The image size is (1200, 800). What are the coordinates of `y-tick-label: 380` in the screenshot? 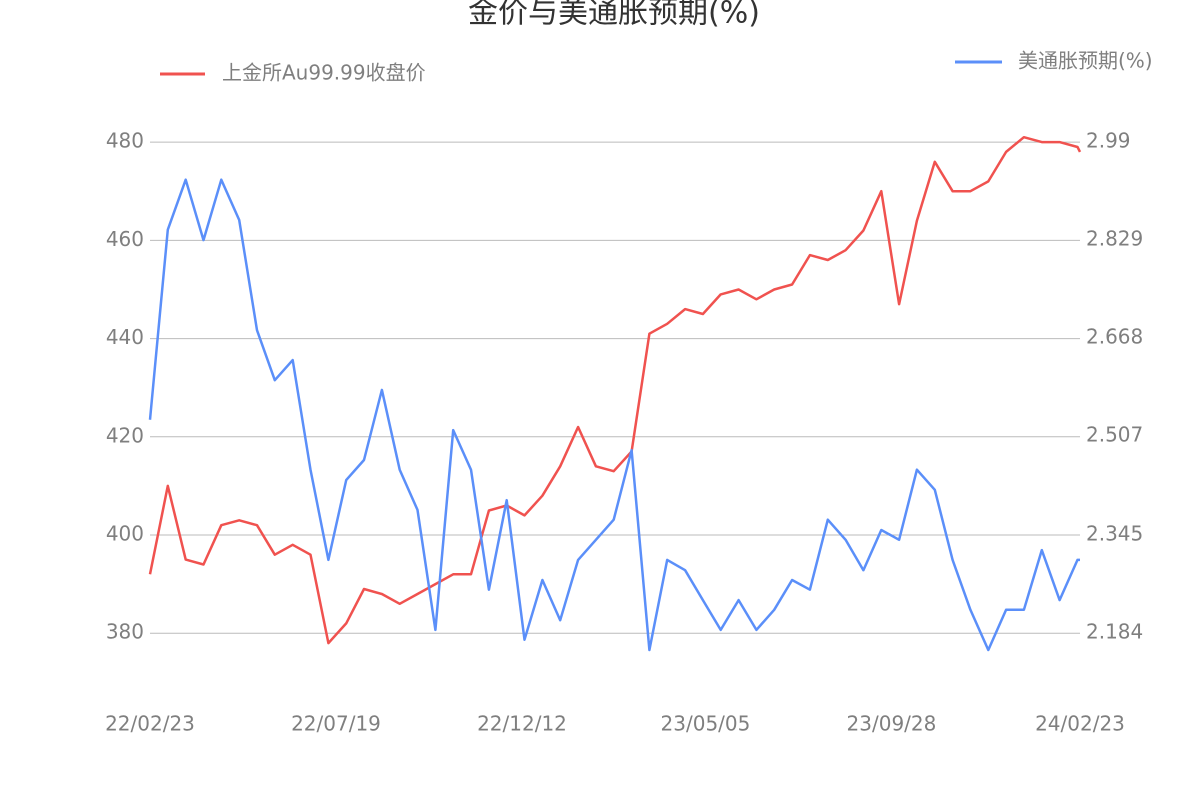 It's located at (125, 632).